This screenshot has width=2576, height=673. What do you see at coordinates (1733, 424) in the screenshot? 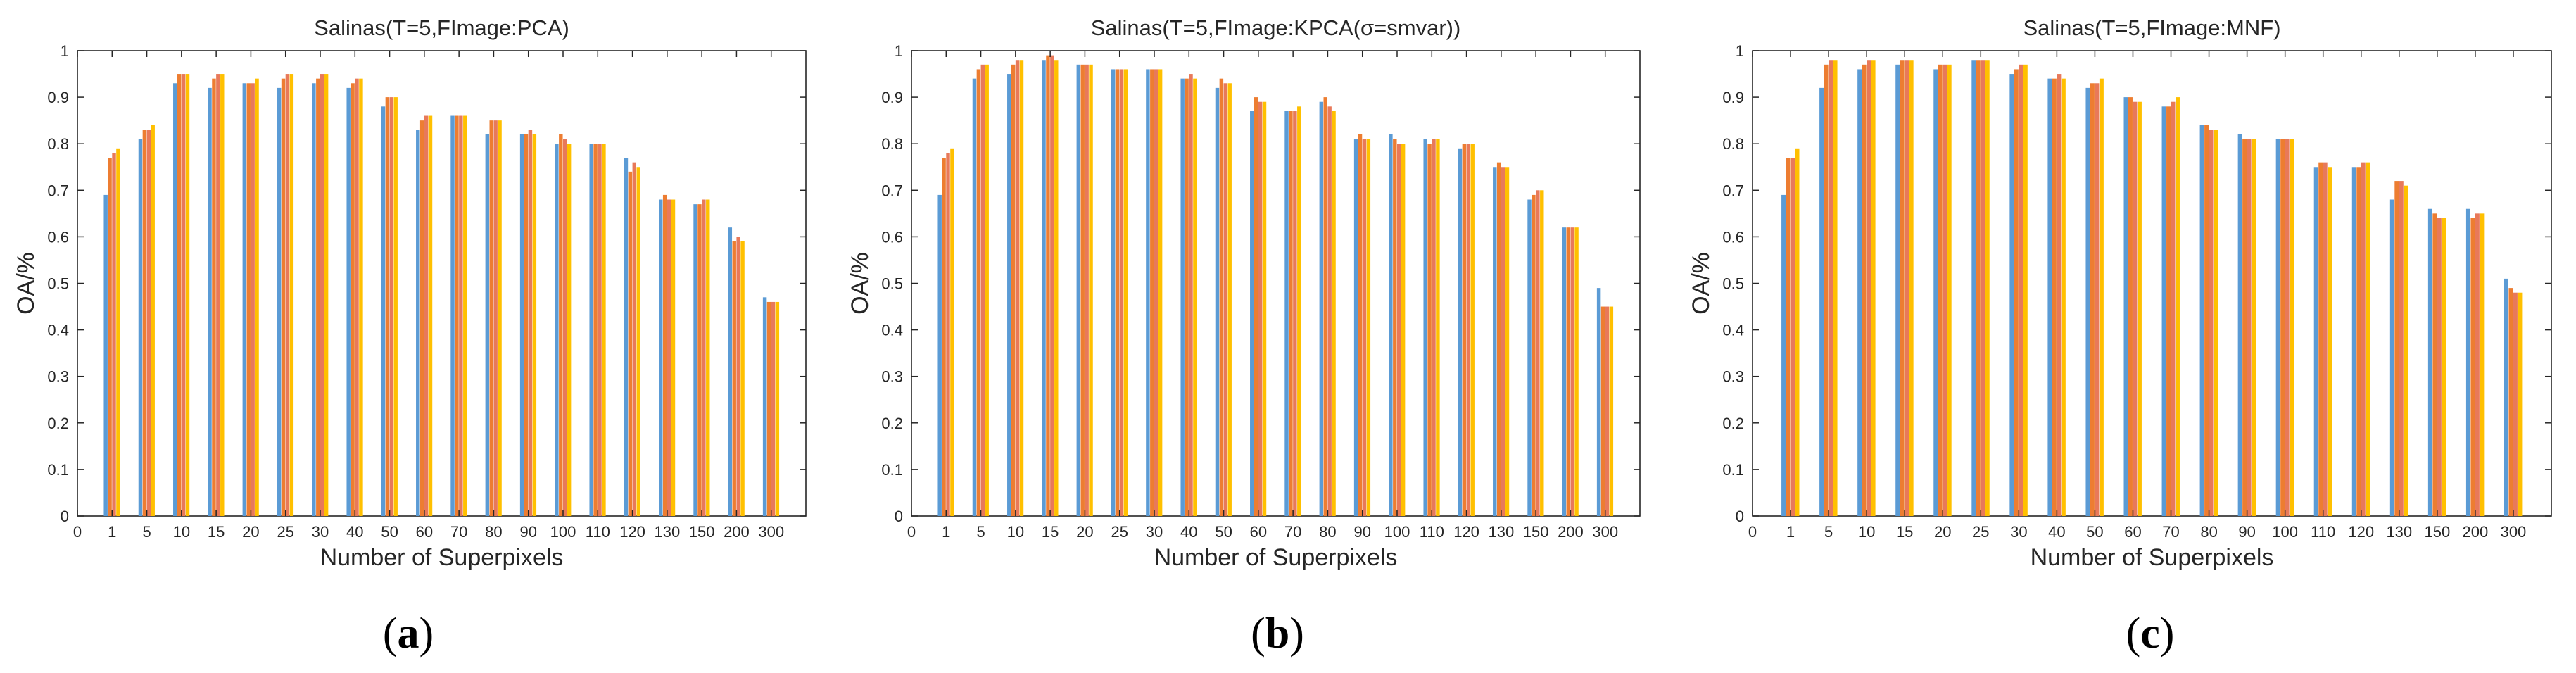
I see `y-tick-label: 0.2` at bounding box center [1733, 424].